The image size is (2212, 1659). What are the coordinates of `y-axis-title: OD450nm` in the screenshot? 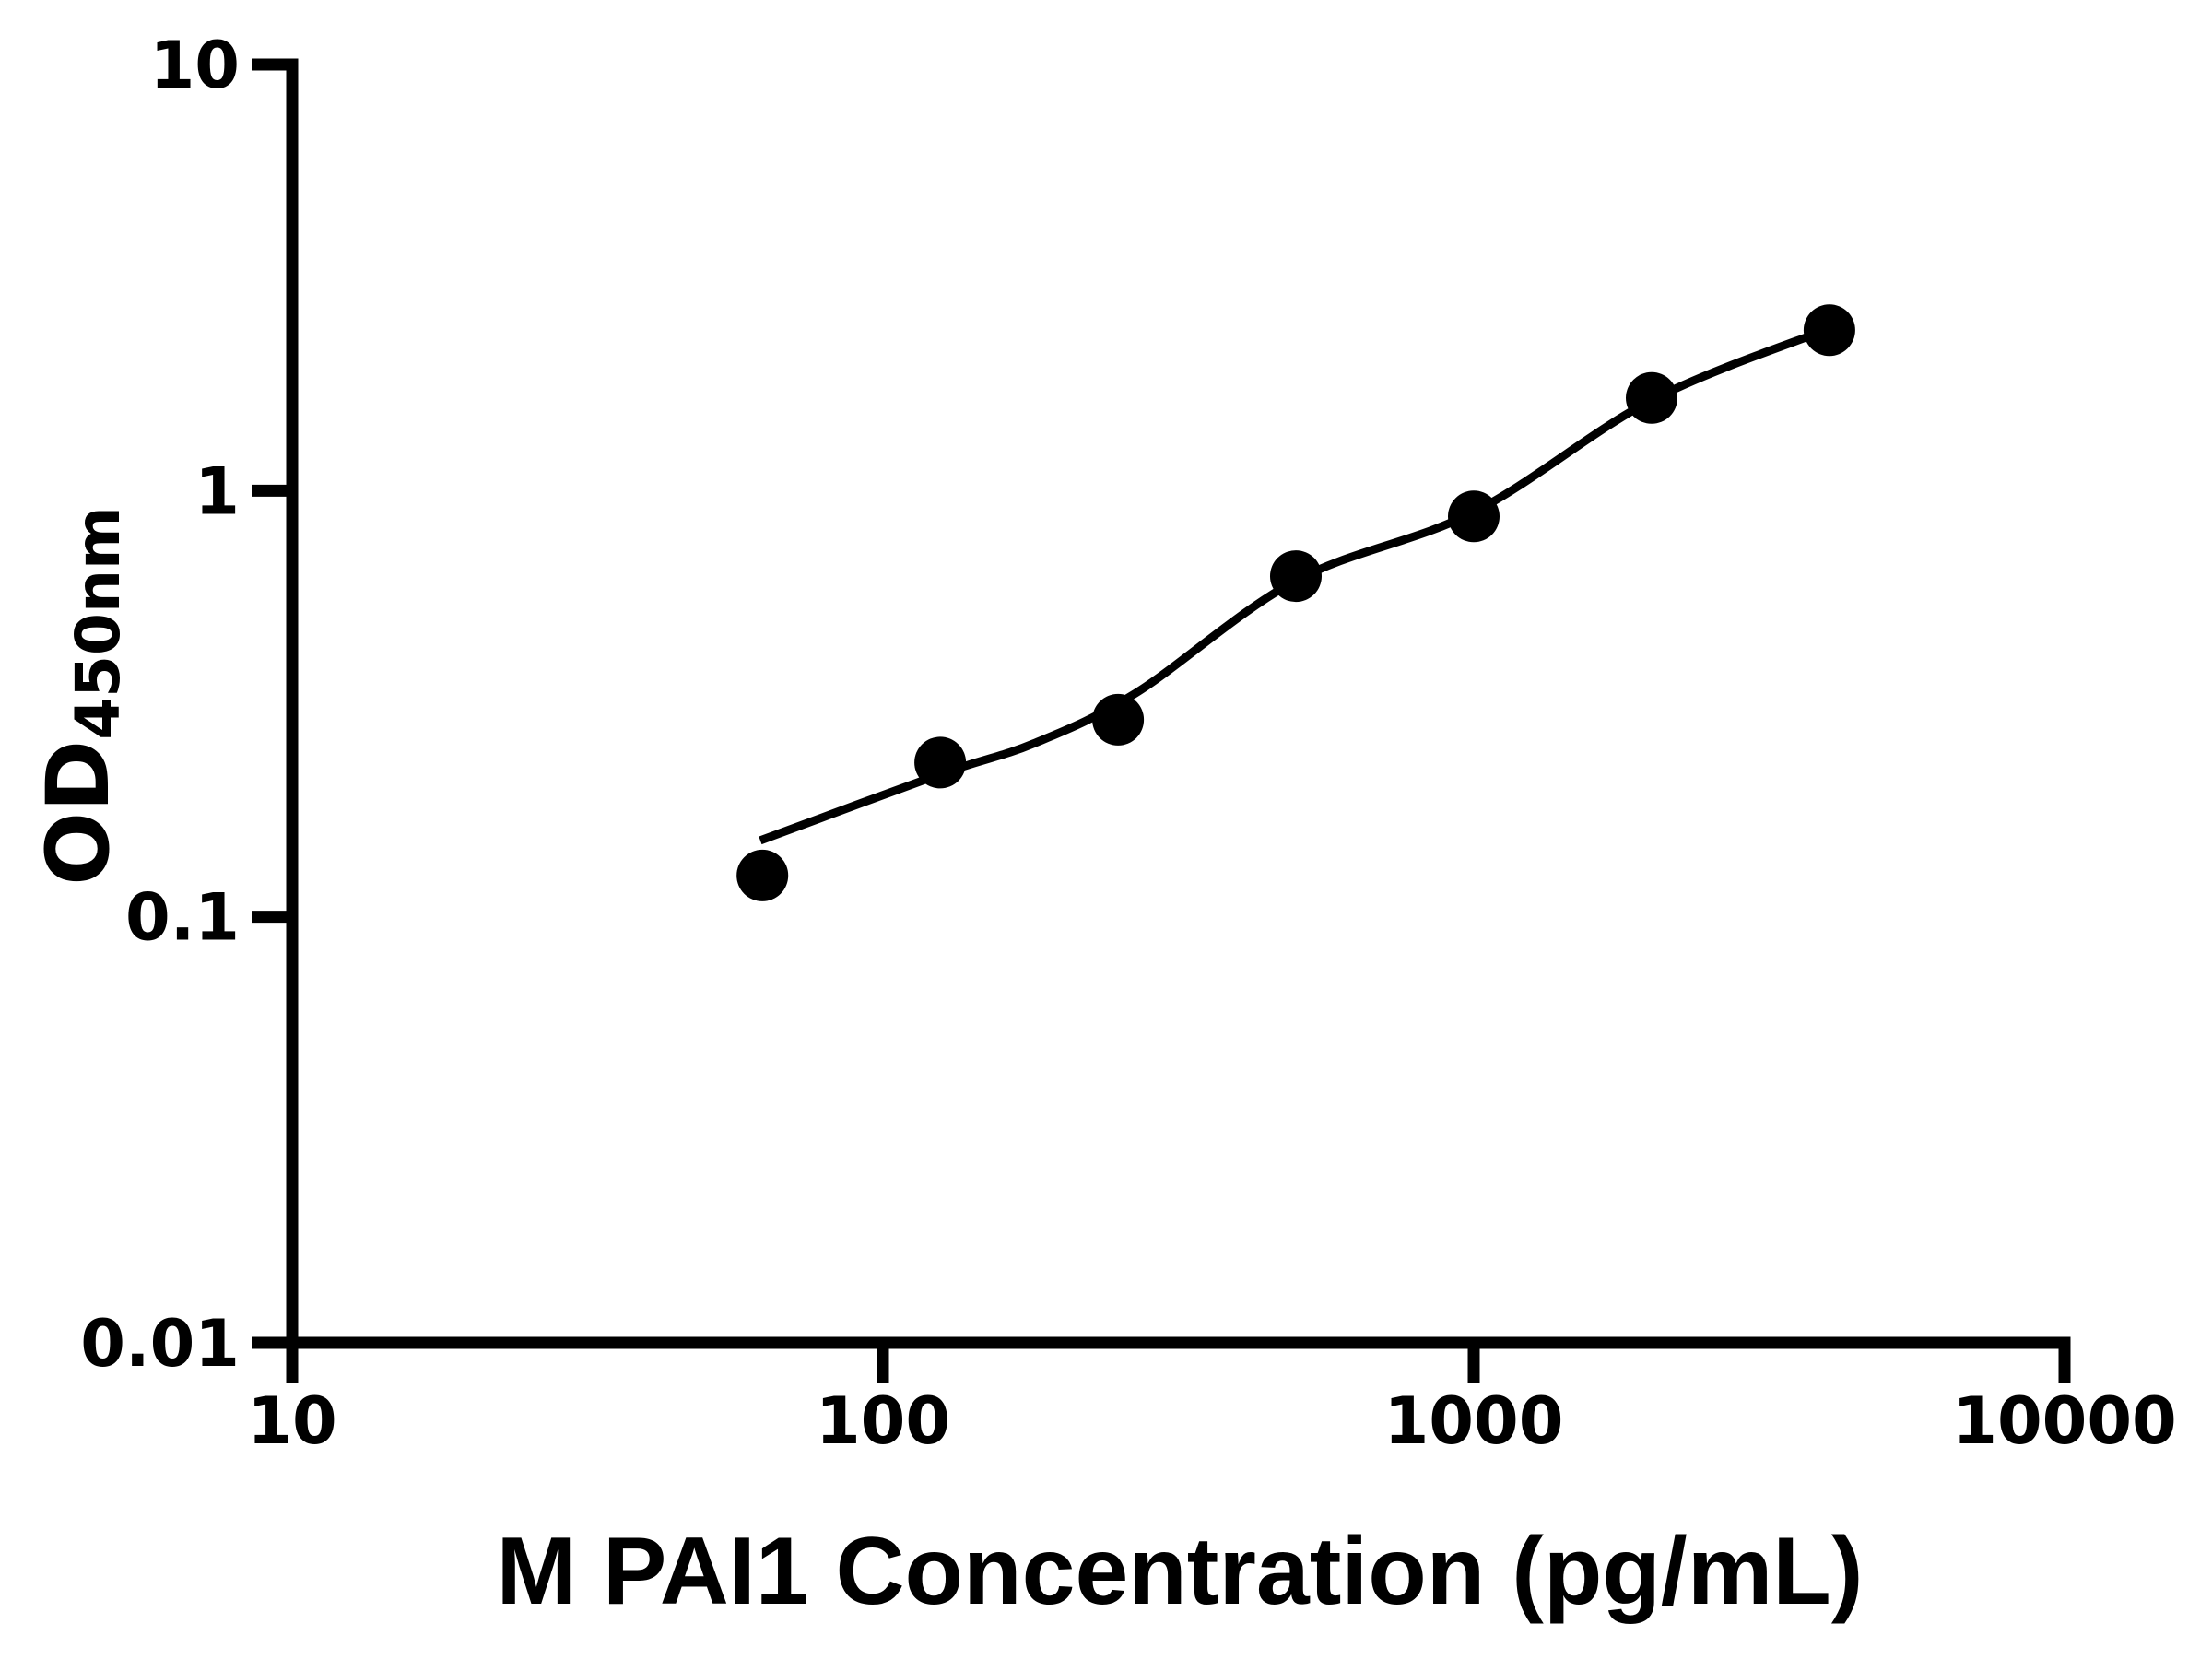 It's located at (81, 695).